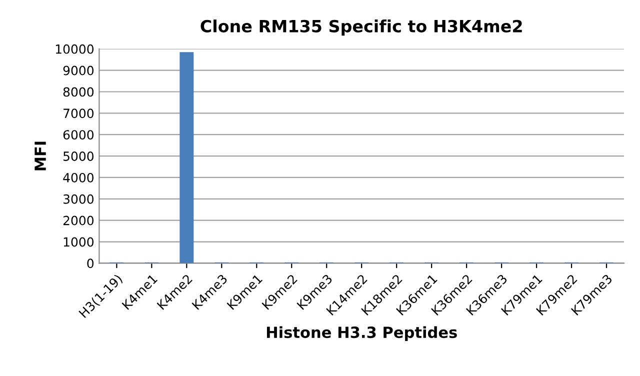 Image resolution: width=640 pixels, height=376 pixels. What do you see at coordinates (75, 49) in the screenshot?
I see `y-tick-label: 10000` at bounding box center [75, 49].